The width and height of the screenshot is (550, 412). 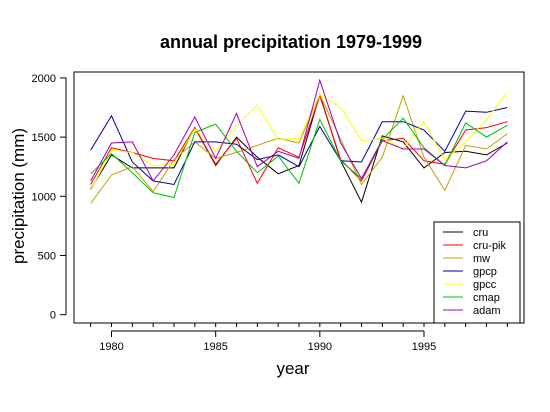 What do you see at coordinates (485, 272) in the screenshot?
I see `legend-label-gpcp: gpcp` at bounding box center [485, 272].